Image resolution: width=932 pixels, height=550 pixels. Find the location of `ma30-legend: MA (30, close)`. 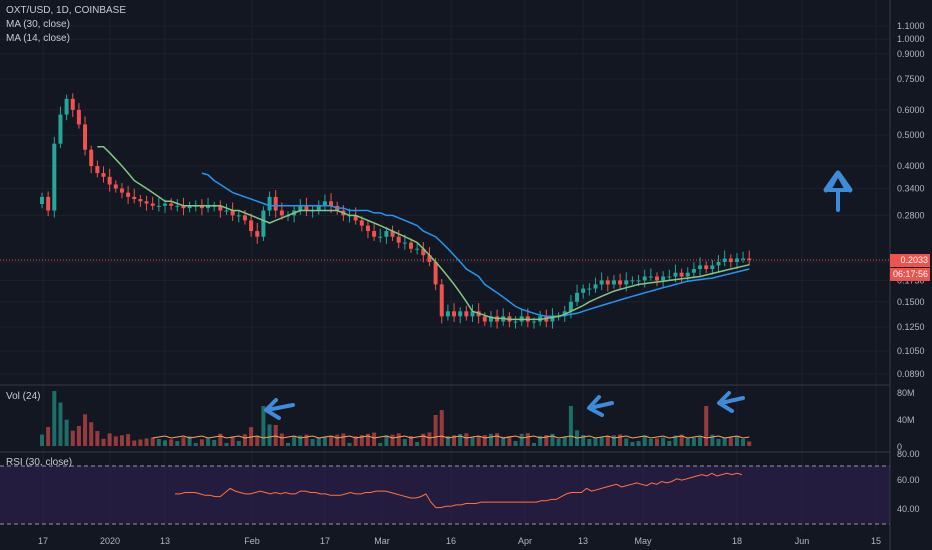

ma30-legend: MA (30, close) is located at coordinates (38, 24).